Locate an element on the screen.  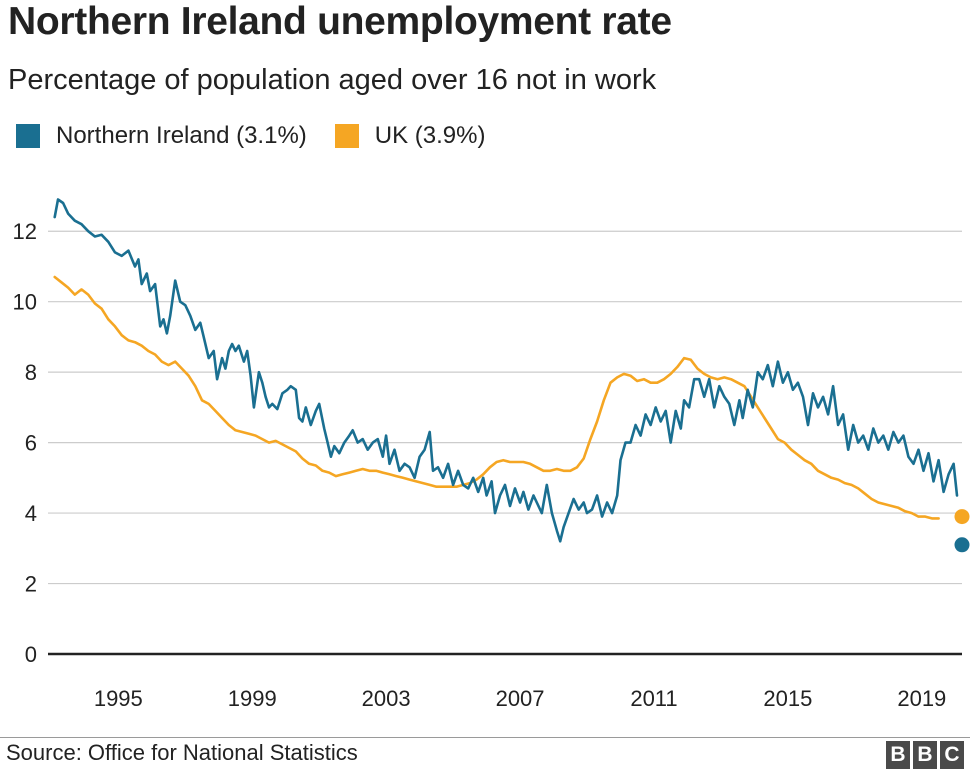
legend-label-uk: UK (3.9%) is located at coordinates (430, 135).